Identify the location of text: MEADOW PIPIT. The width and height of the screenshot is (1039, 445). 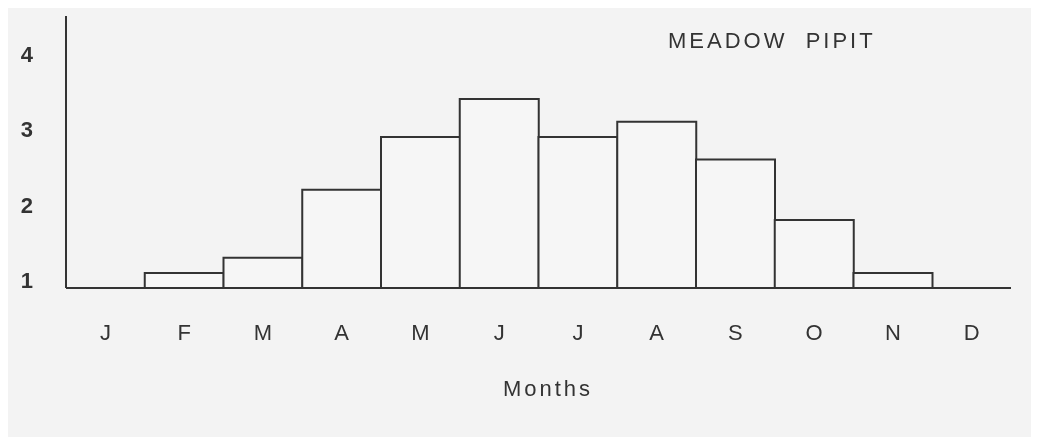
(772, 41).